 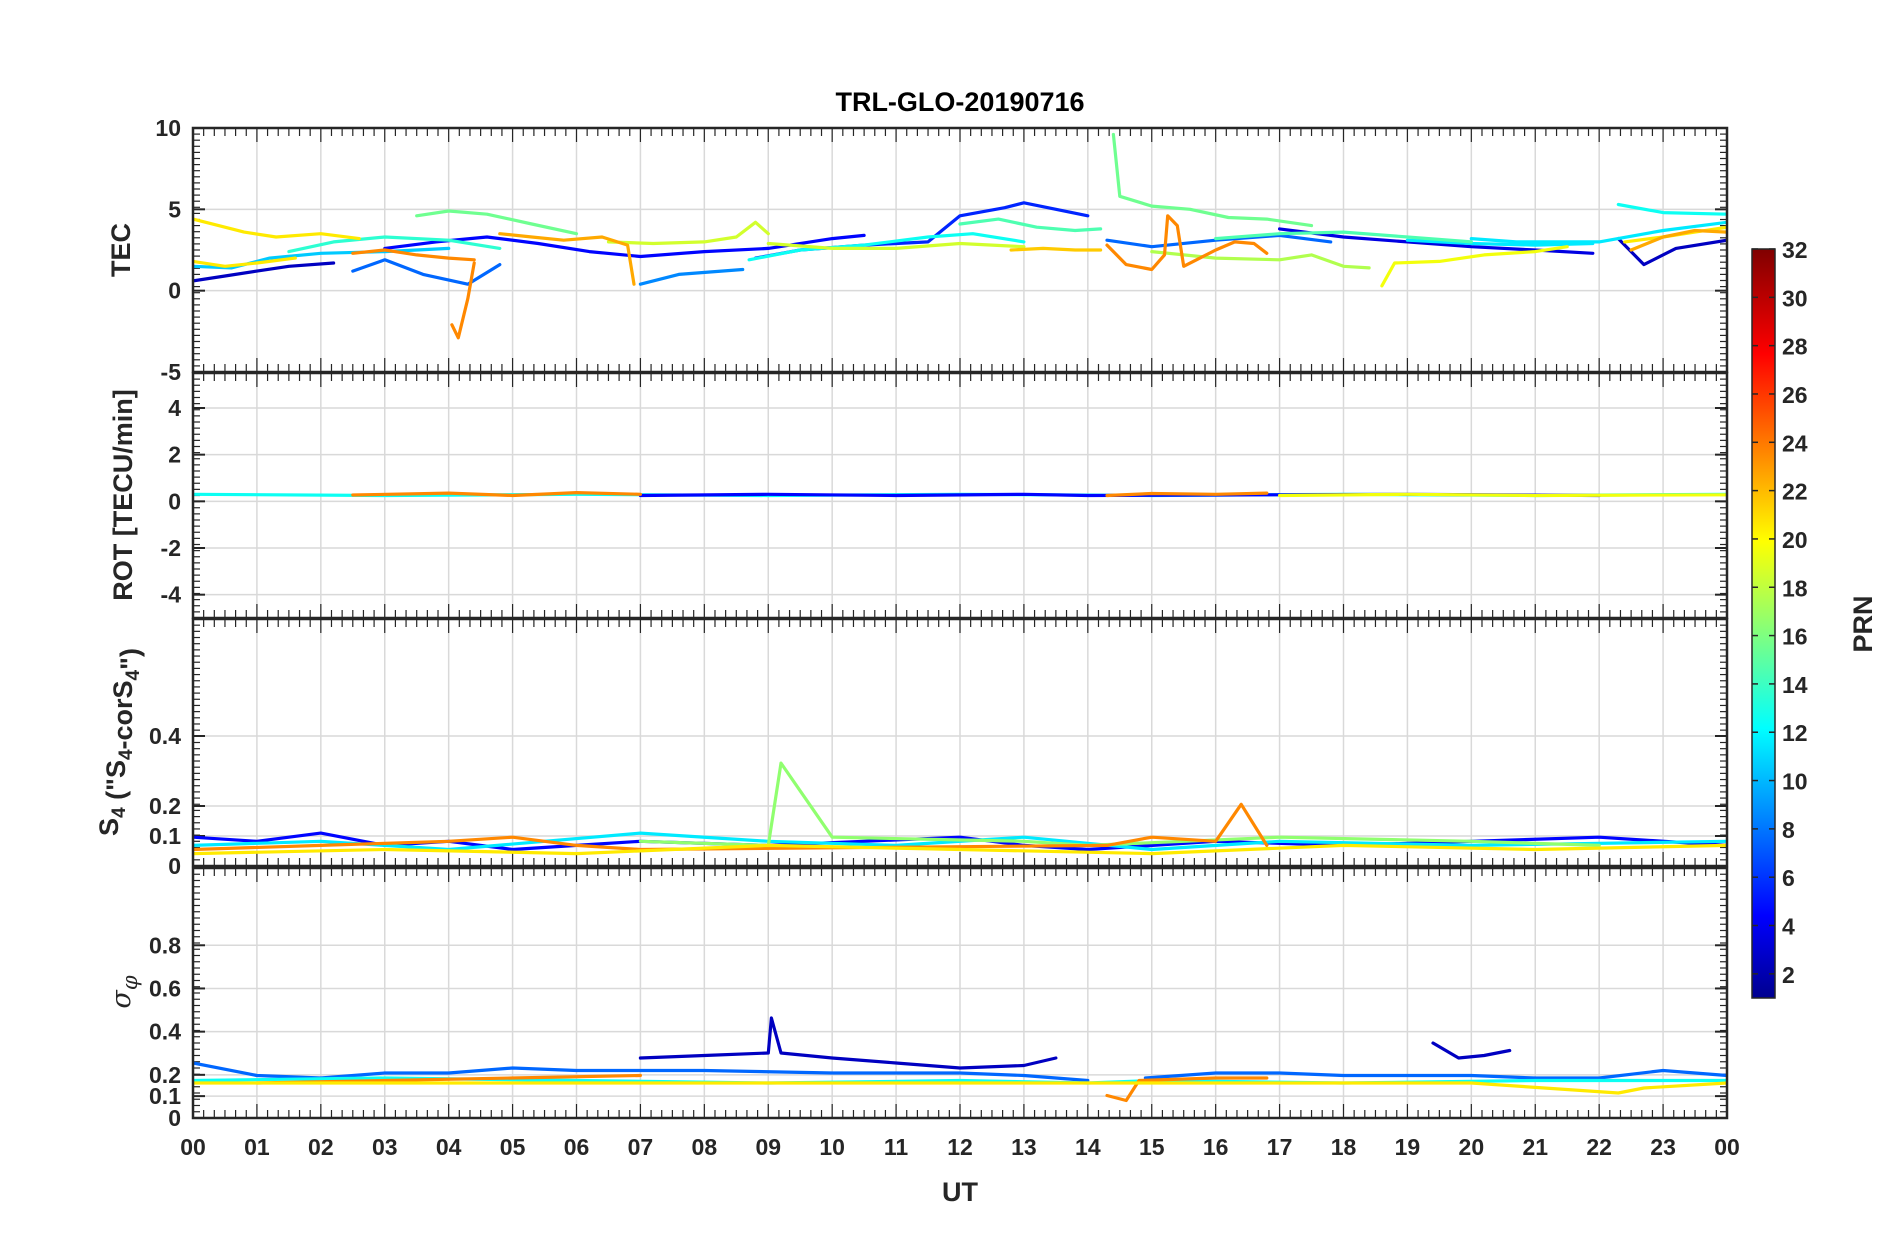 I want to click on x-tick-label: 23, so click(x=1663, y=1147).